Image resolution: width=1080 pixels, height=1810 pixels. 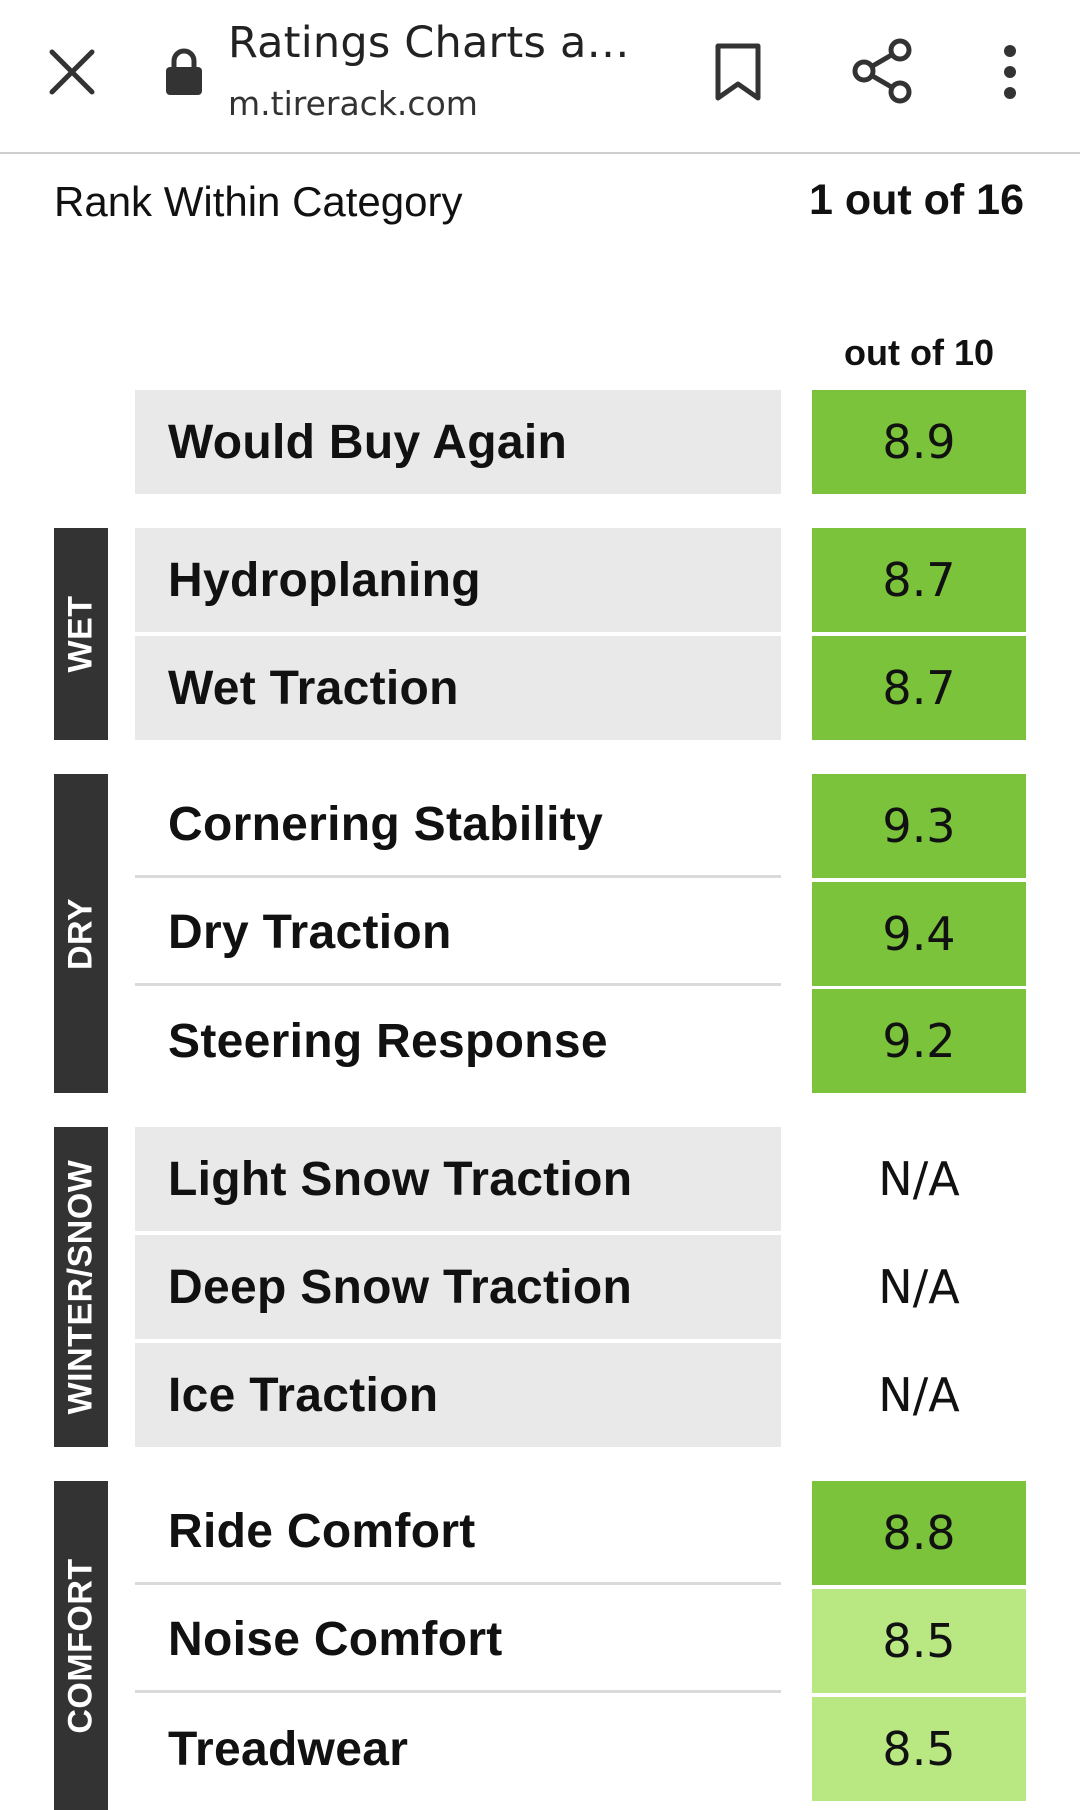 I want to click on group-label-dry: DRY, so click(x=80, y=933).